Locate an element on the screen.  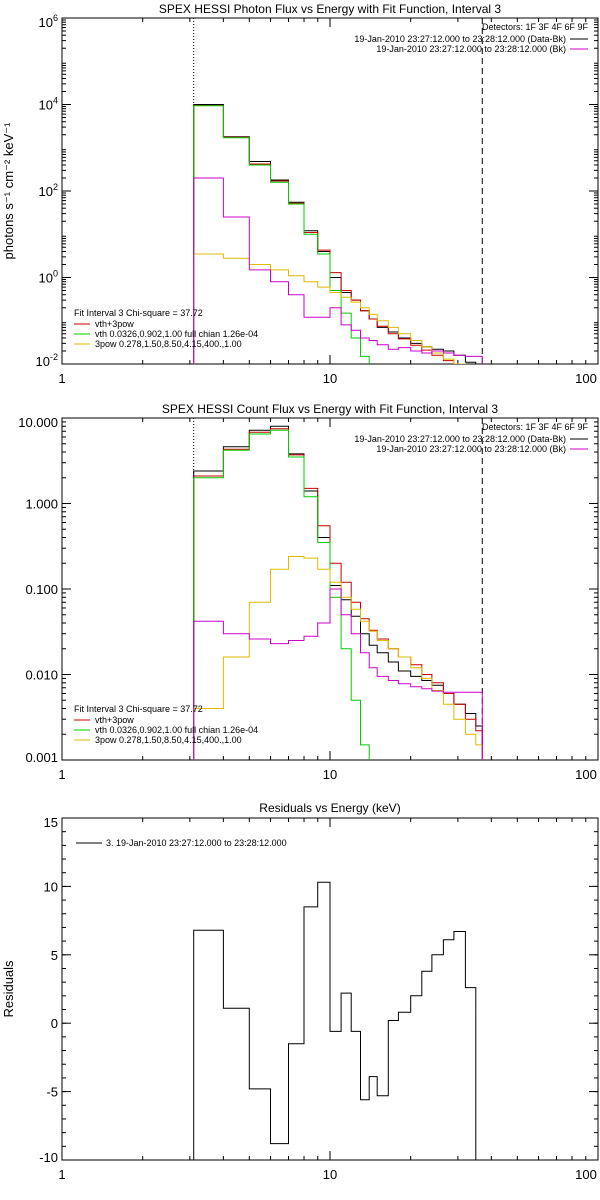
y-tick-label: 15 is located at coordinates (51, 822).